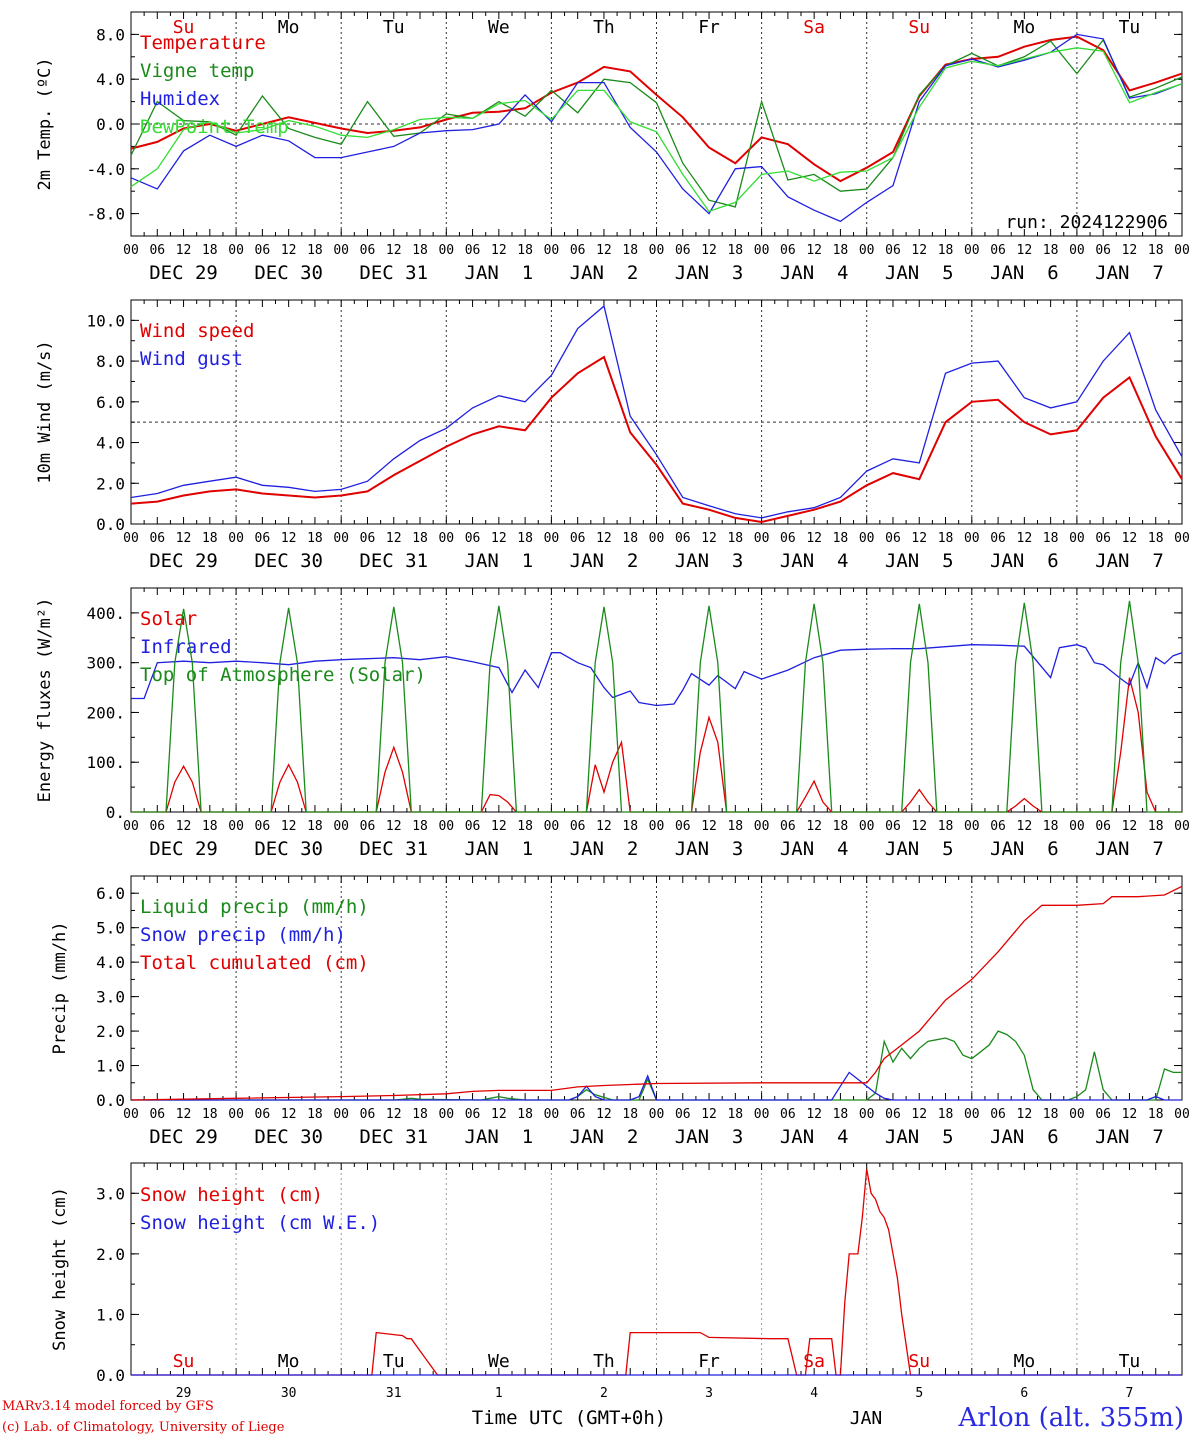 The image size is (1194, 1440). What do you see at coordinates (110, 1254) in the screenshot?
I see `y-tick-label: 2.0` at bounding box center [110, 1254].